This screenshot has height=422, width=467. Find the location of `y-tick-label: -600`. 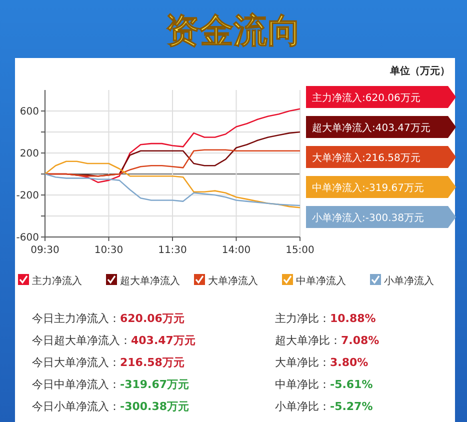

y-tick-label: -600 is located at coordinates (27, 238).